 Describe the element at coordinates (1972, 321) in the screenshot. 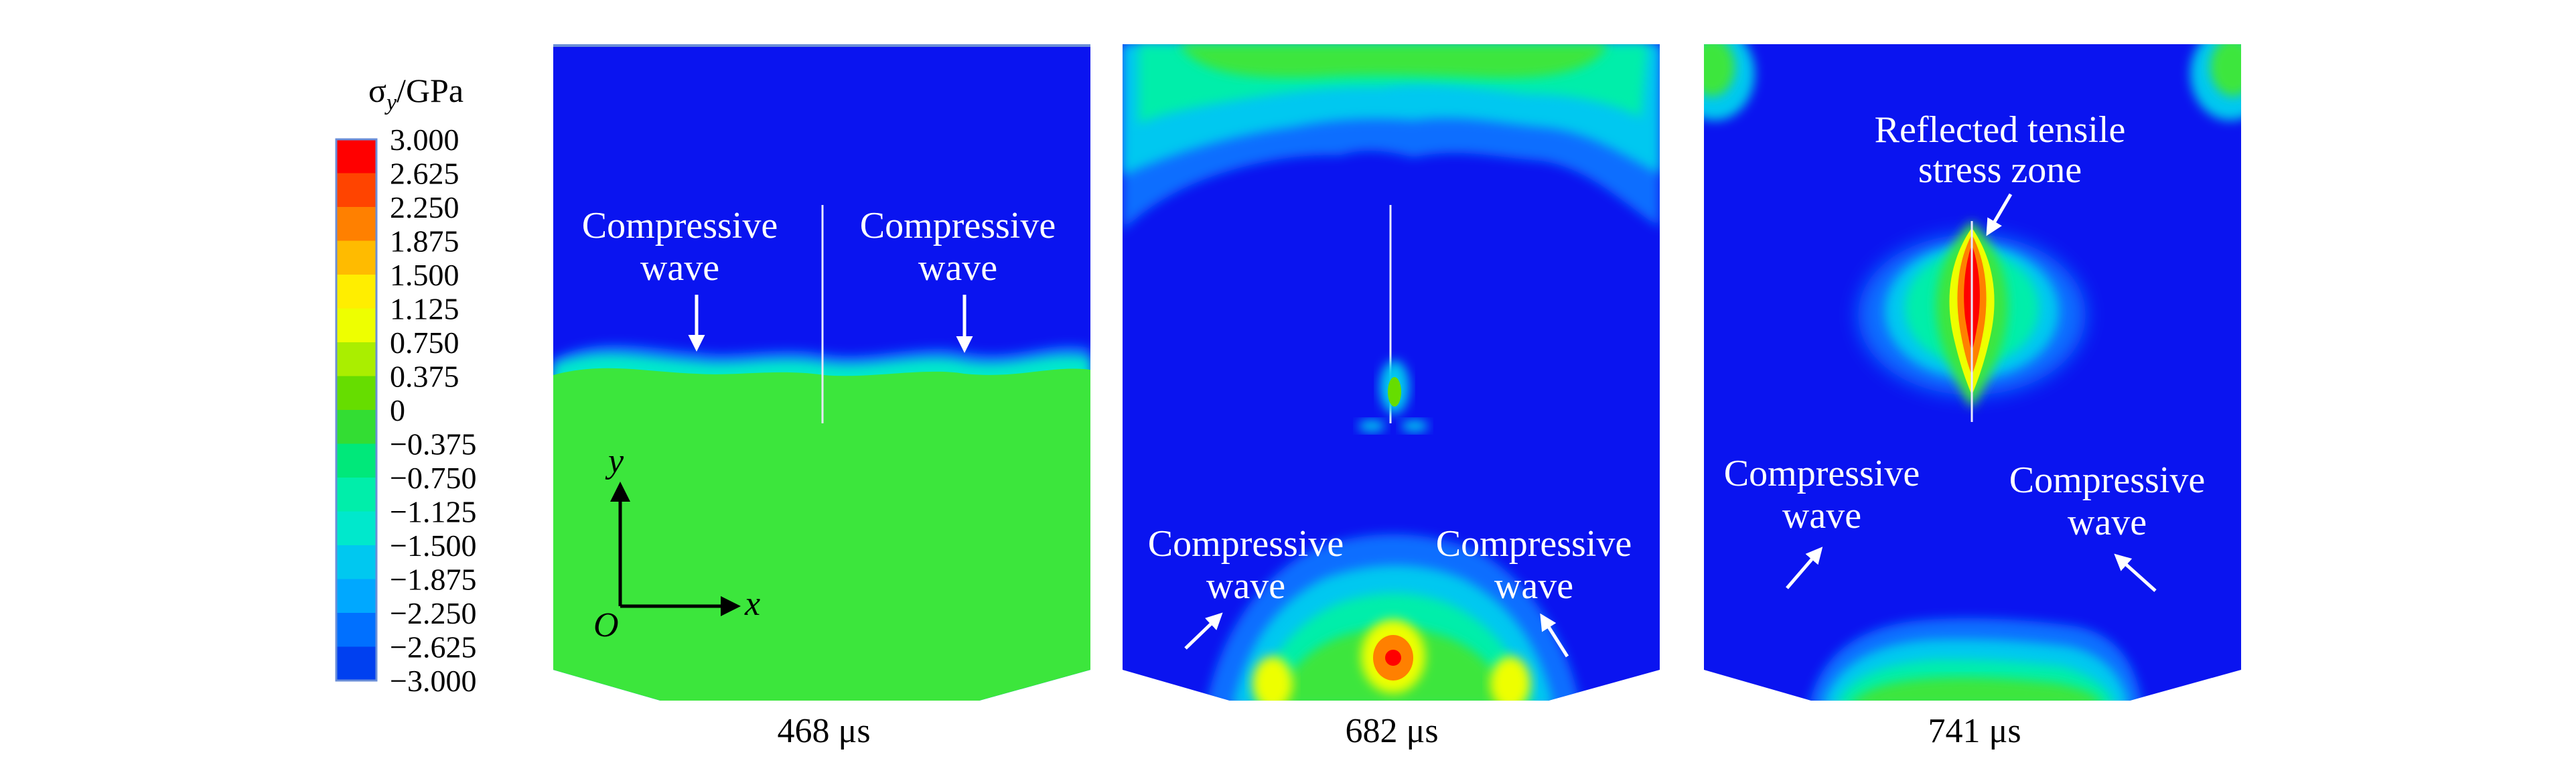

I see `reflected-tensile-zone` at that location.